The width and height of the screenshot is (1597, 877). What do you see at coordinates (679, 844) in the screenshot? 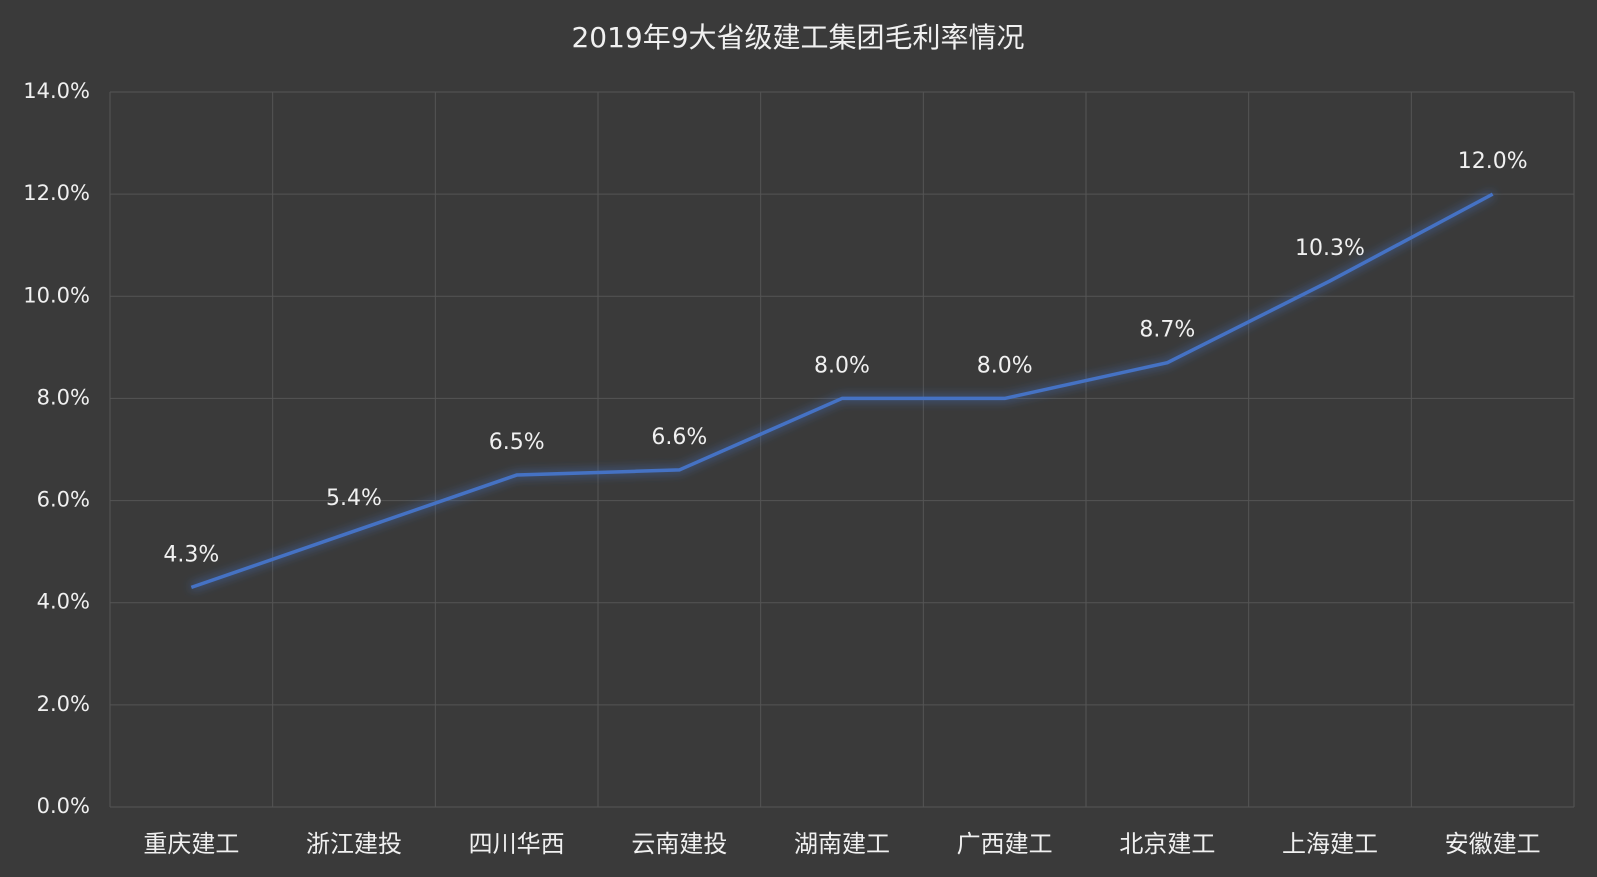
I see `x-tick-label: 云南建投` at bounding box center [679, 844].